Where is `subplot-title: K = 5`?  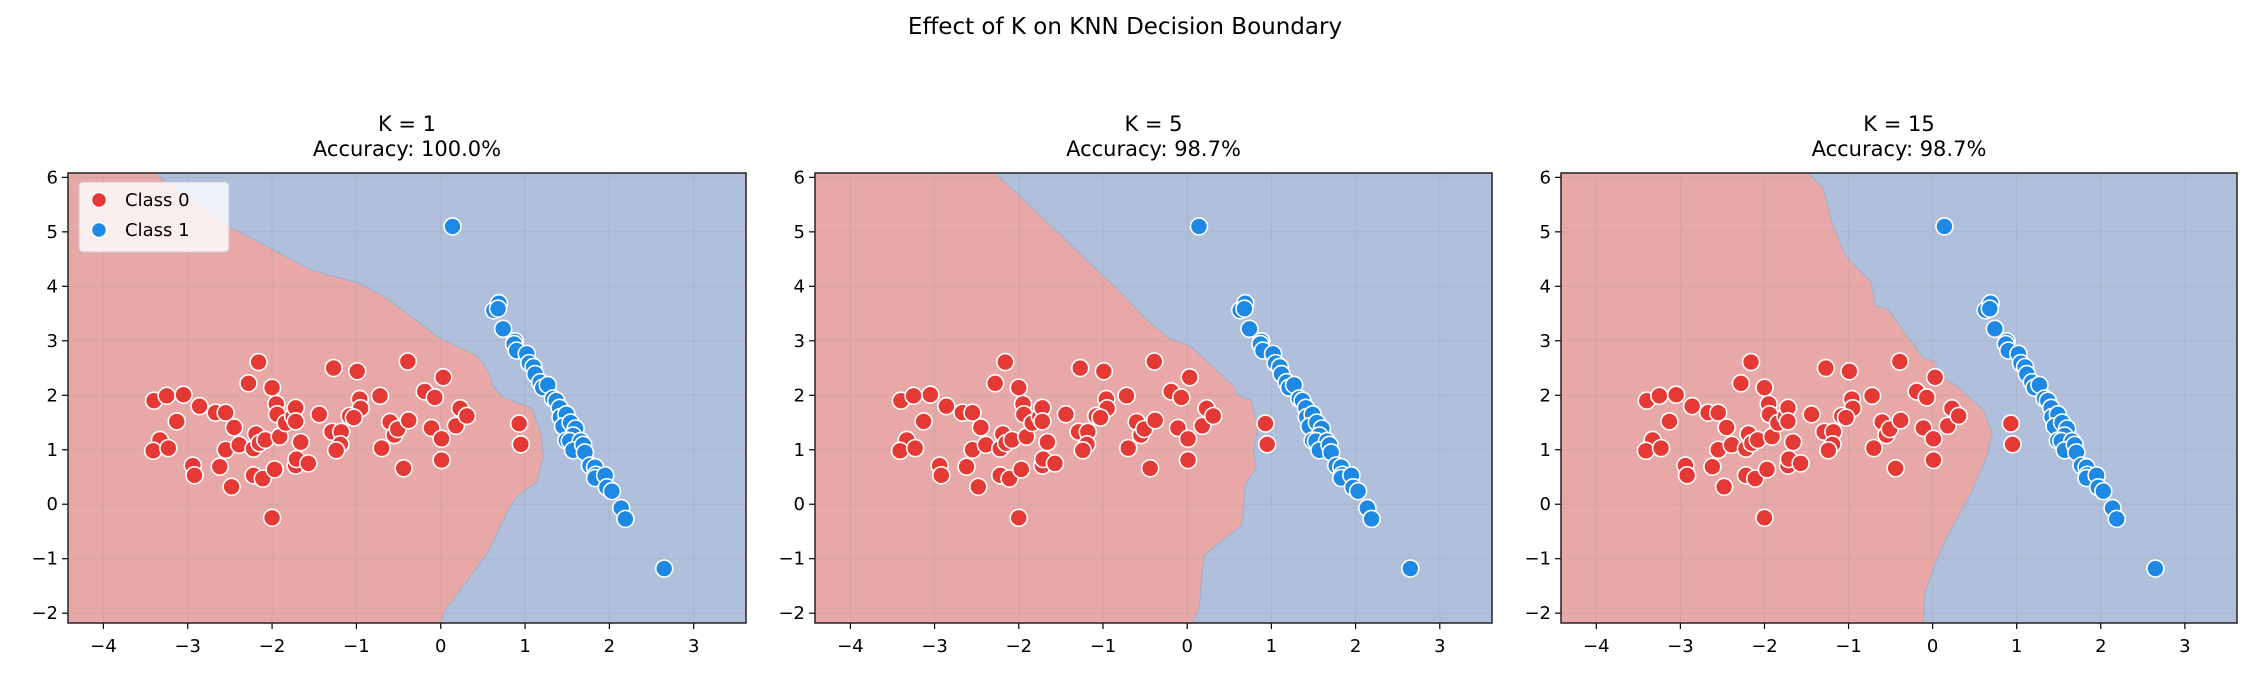 subplot-title: K = 5 is located at coordinates (1153, 124).